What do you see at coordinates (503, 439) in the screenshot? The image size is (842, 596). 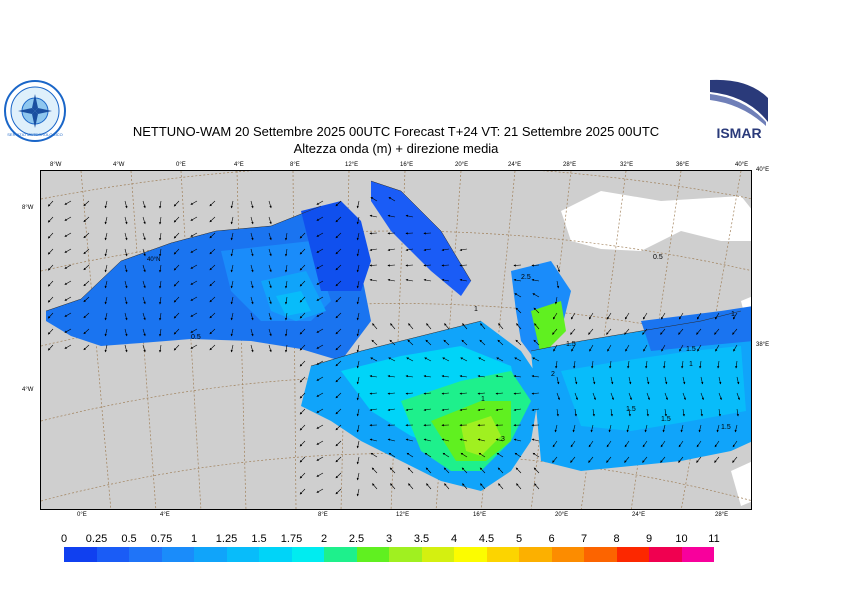 I see `contour-label-4: 3` at bounding box center [503, 439].